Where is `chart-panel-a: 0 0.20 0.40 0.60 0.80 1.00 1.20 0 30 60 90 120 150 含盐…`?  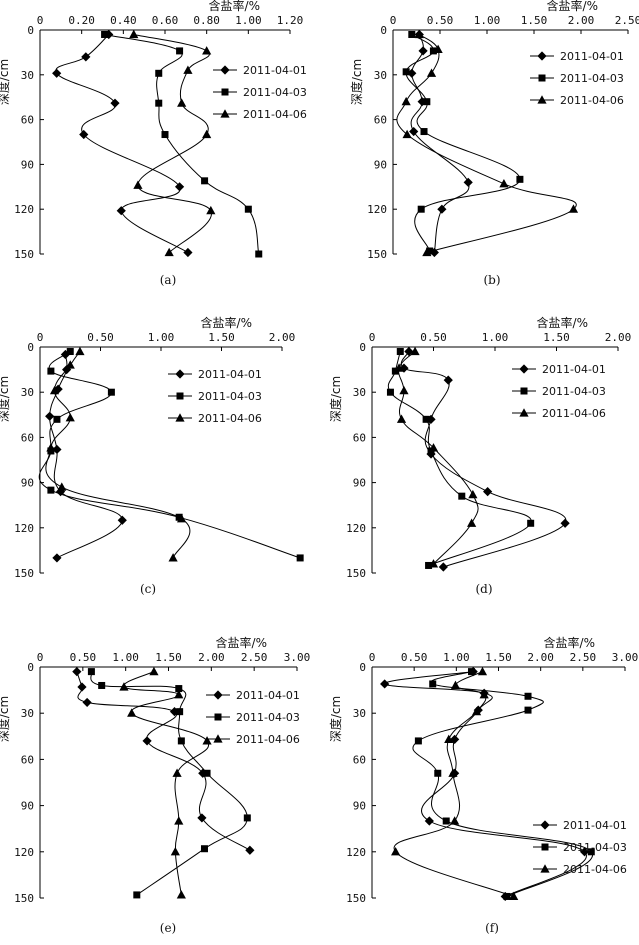
chart-panel-a: 0 0.20 0.40 0.60 0.80 1.00 1.20 0 30 60 90 120 150 含盐… is located at coordinates (153, 143).